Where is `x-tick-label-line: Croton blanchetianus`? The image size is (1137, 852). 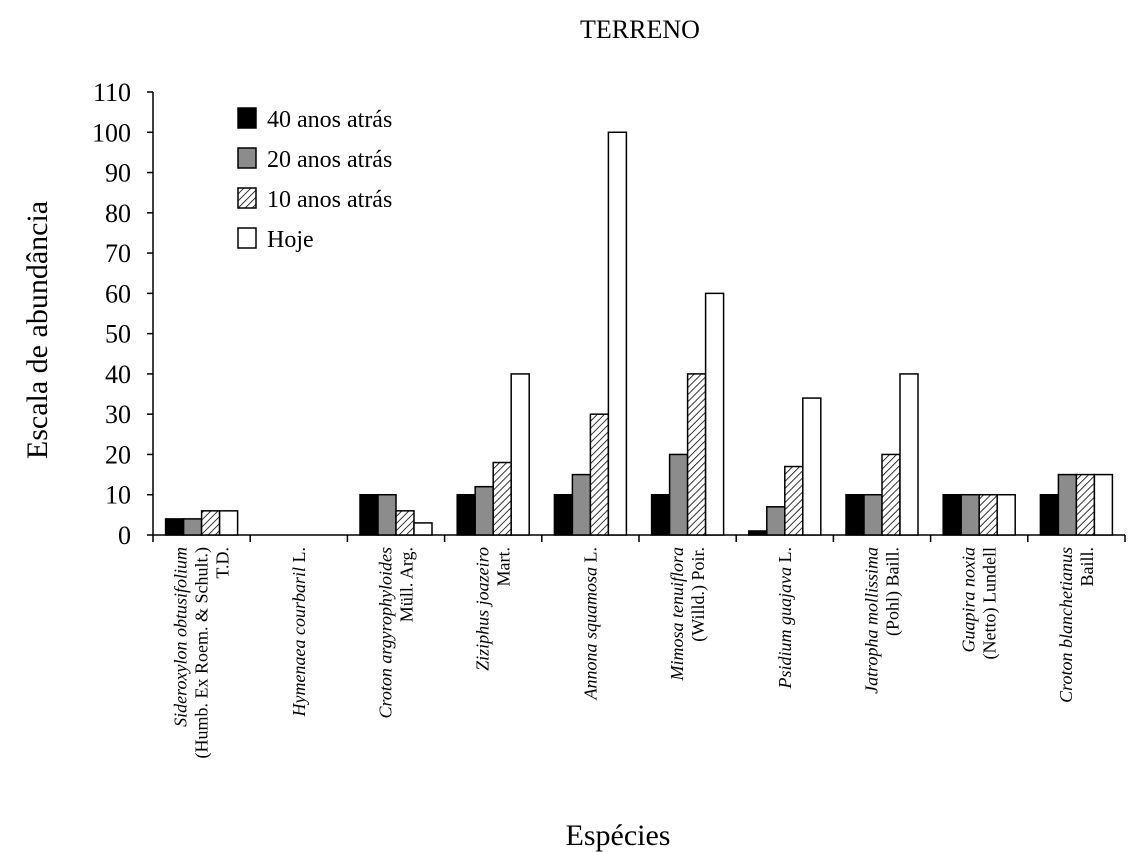 x-tick-label-line: Croton blanchetianus is located at coordinates (1066, 625).